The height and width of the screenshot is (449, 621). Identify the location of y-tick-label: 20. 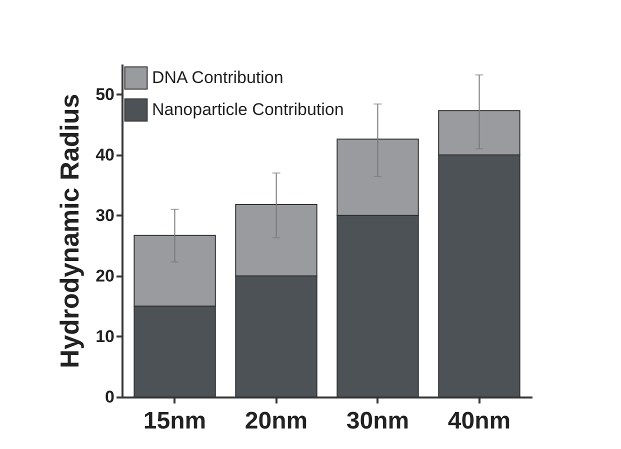
(105, 276).